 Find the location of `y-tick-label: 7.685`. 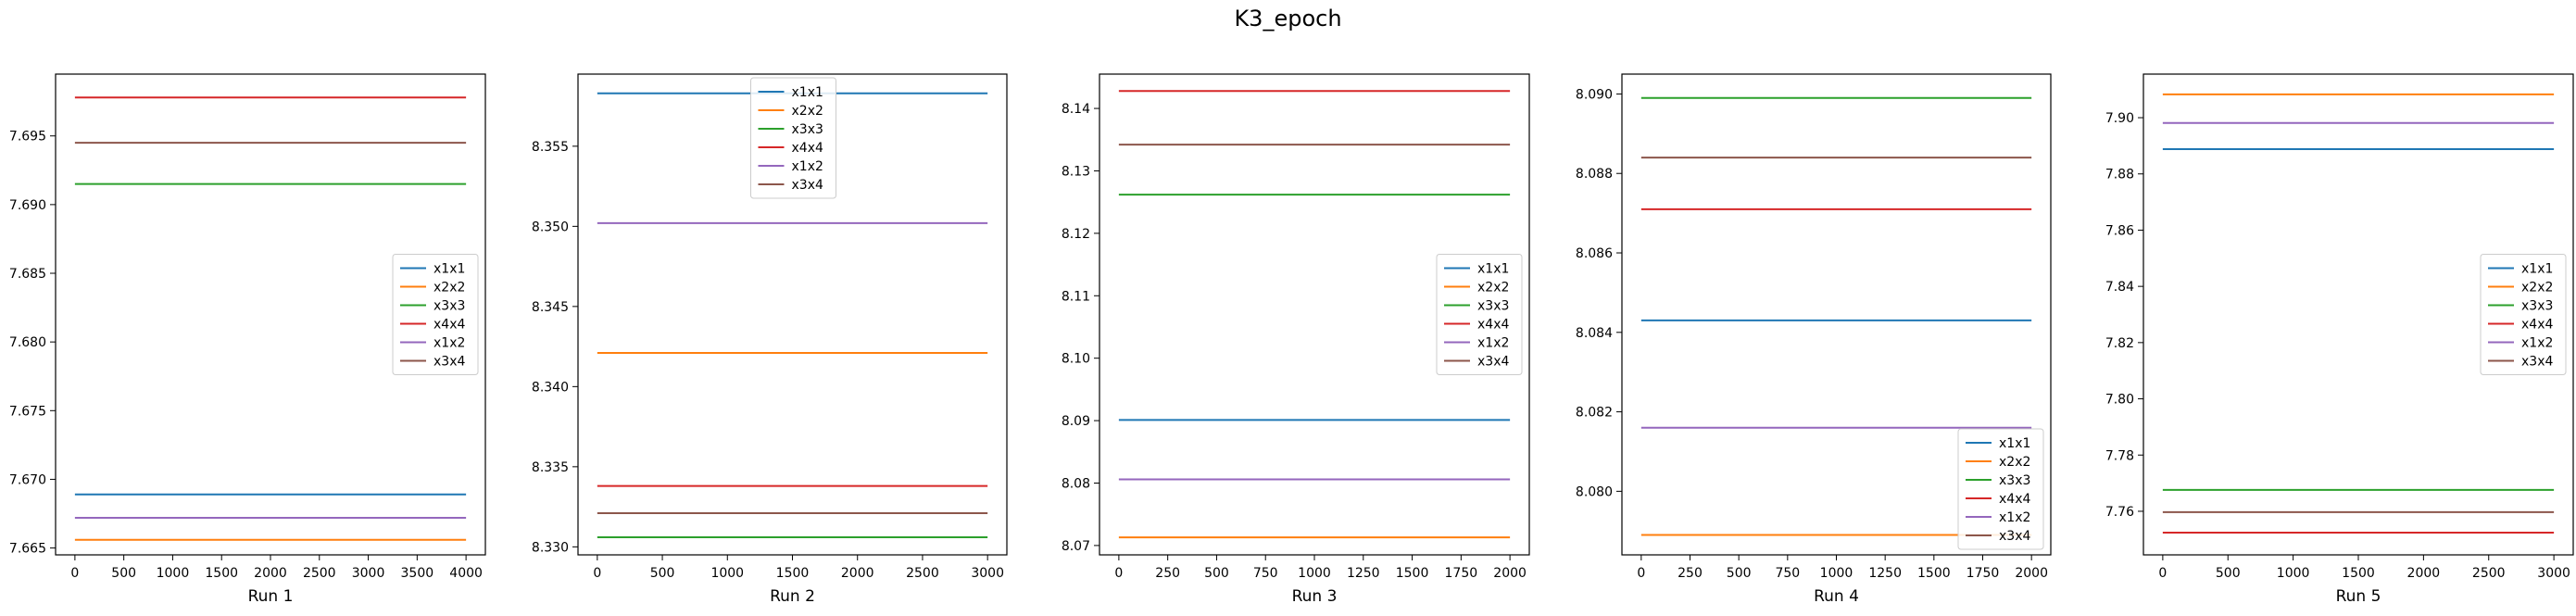

y-tick-label: 7.685 is located at coordinates (27, 275).